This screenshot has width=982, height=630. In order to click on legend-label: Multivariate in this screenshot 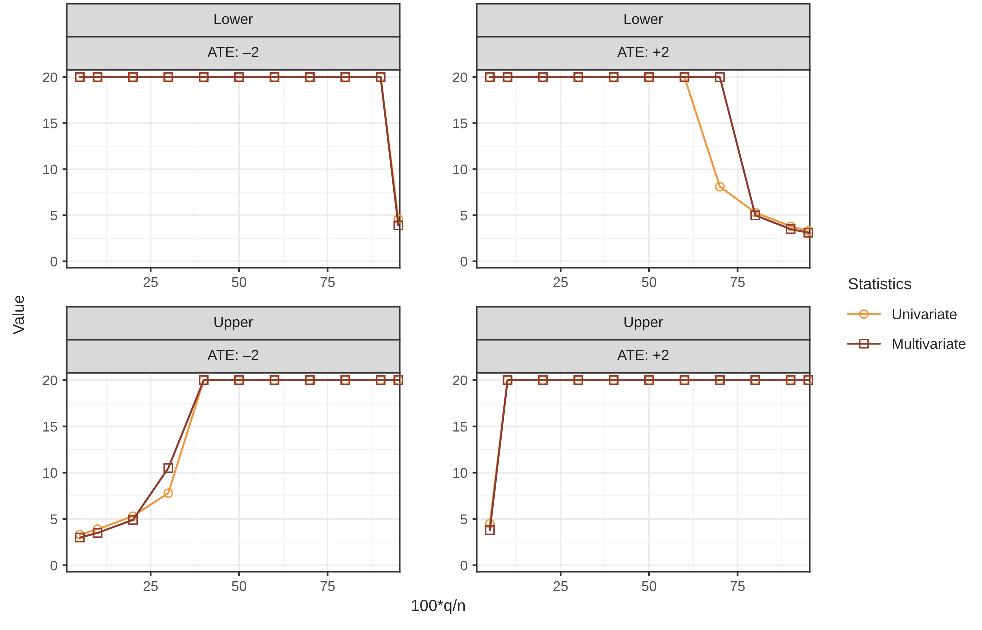, I will do `click(929, 344)`.